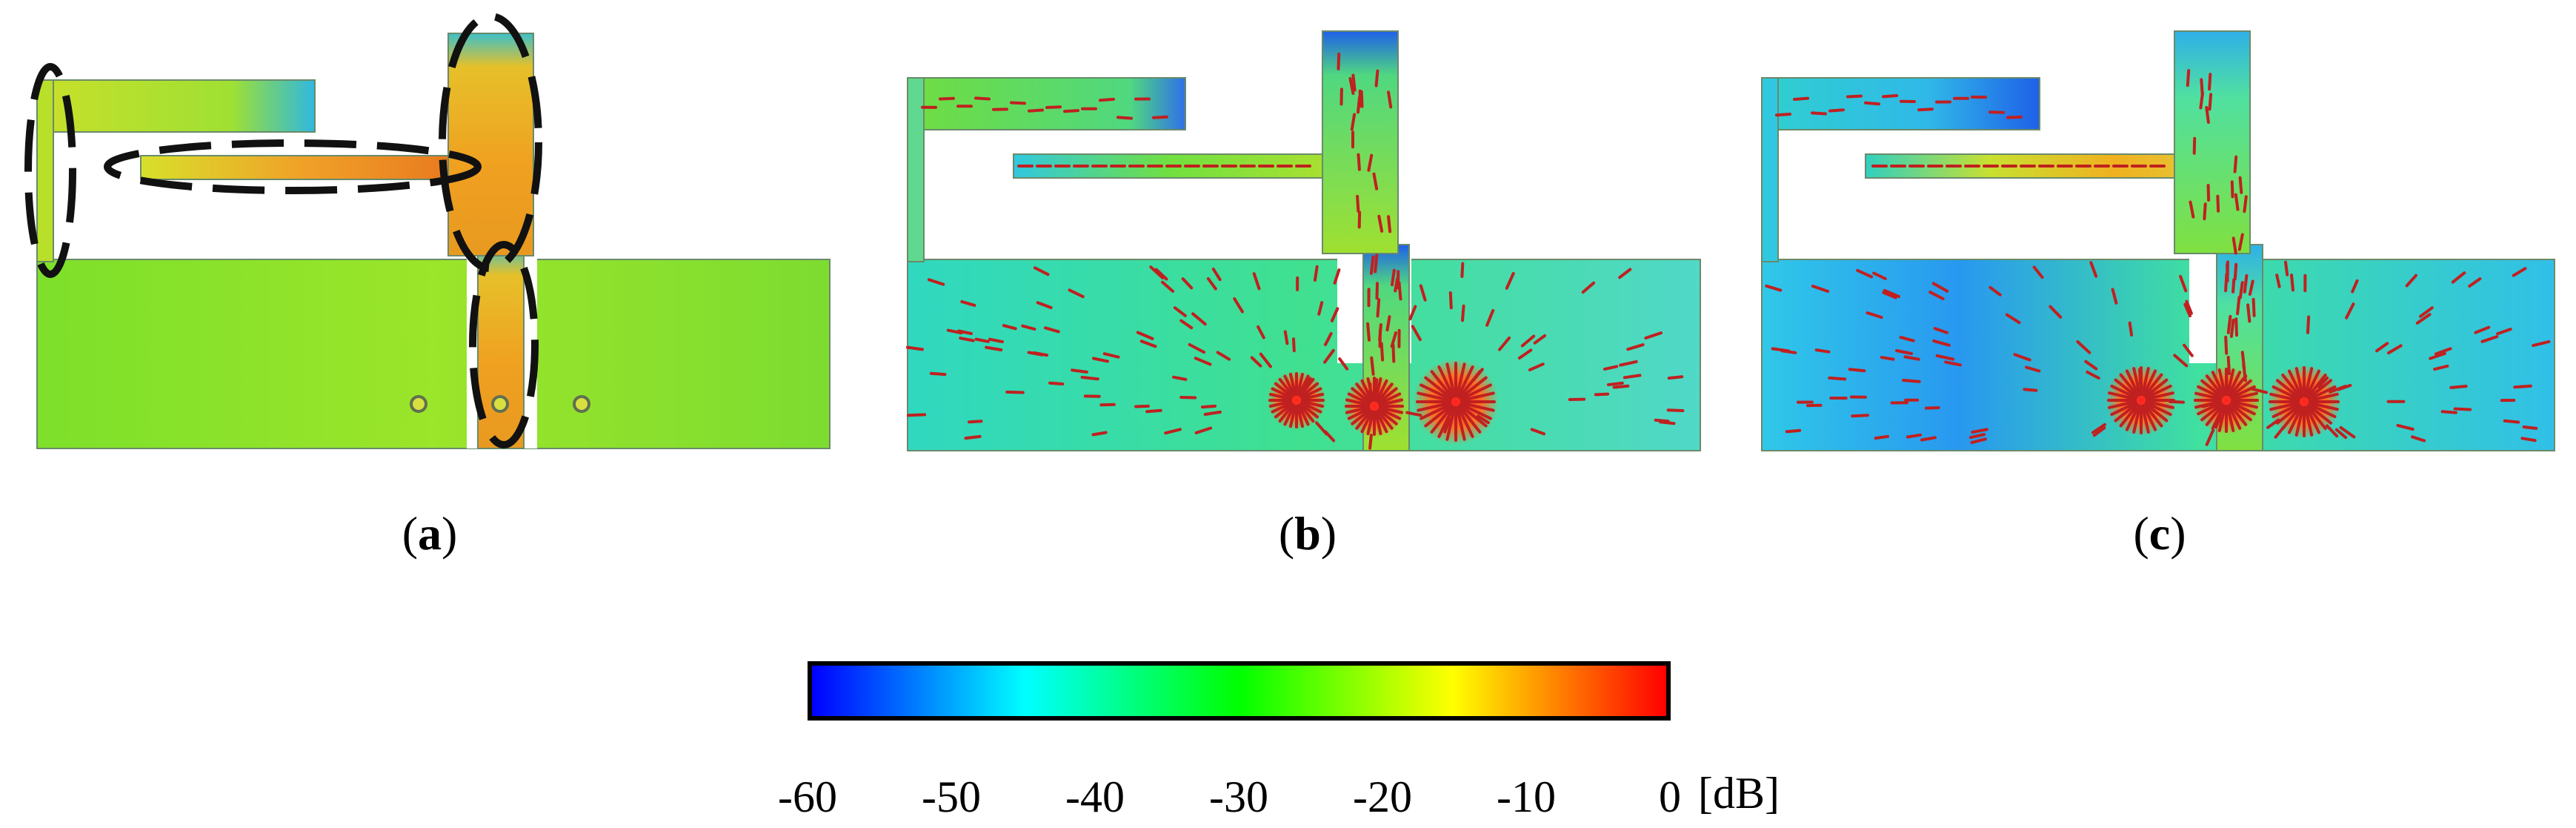  I want to click on panel-c-hotspot, so click(2226, 400).